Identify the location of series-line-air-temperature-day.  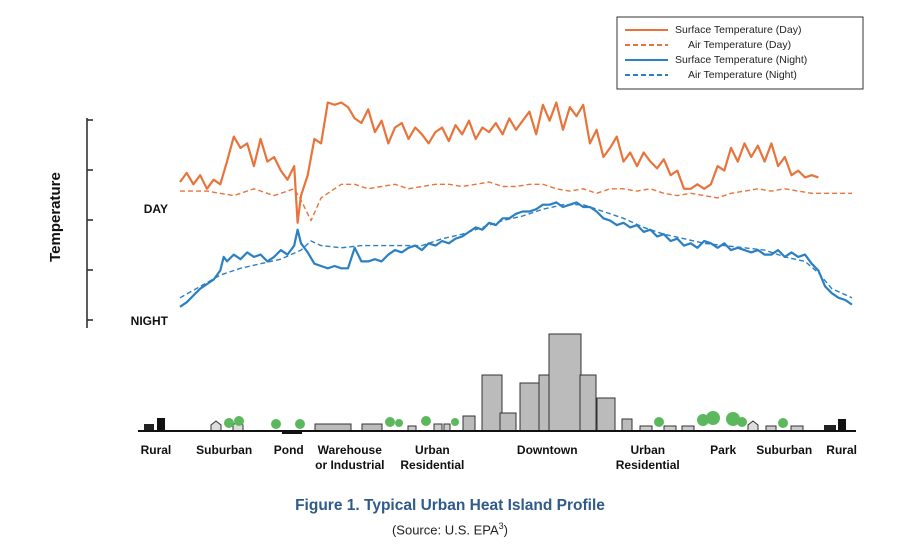
(516, 201).